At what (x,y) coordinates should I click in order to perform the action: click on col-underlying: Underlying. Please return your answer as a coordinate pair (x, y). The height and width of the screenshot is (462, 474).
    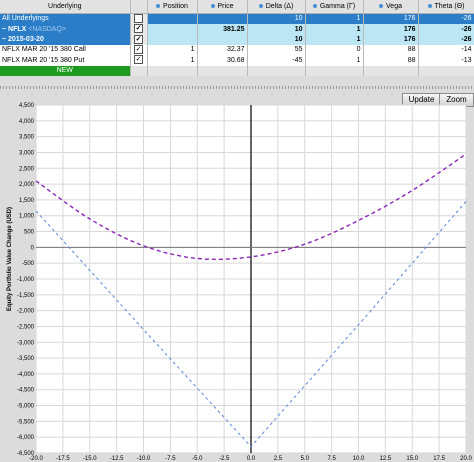
    Looking at the image, I should click on (65, 7).